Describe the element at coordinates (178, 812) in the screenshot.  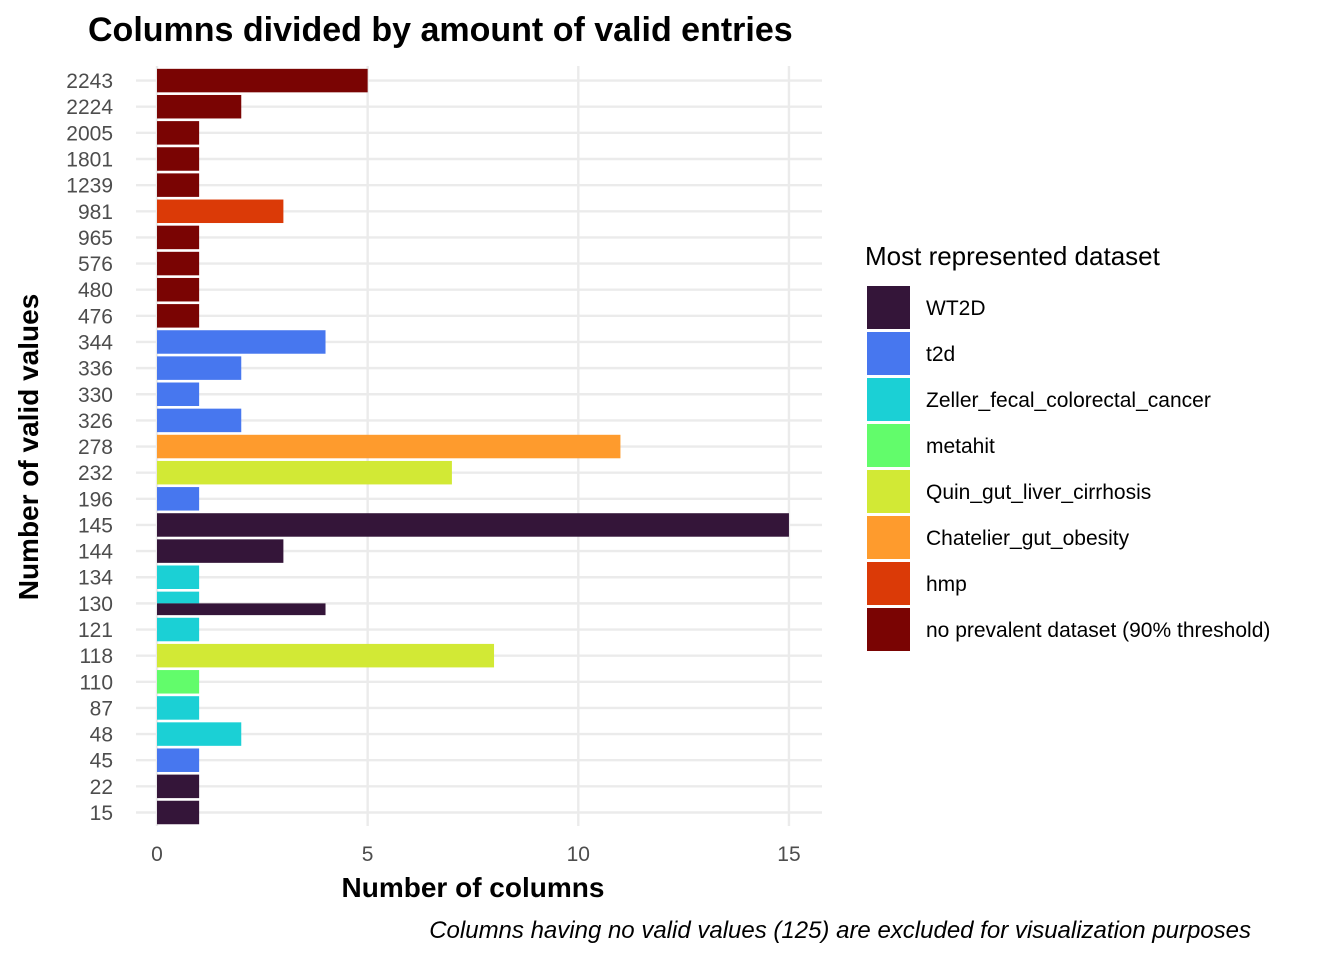
I see `bar-15-wt2d` at that location.